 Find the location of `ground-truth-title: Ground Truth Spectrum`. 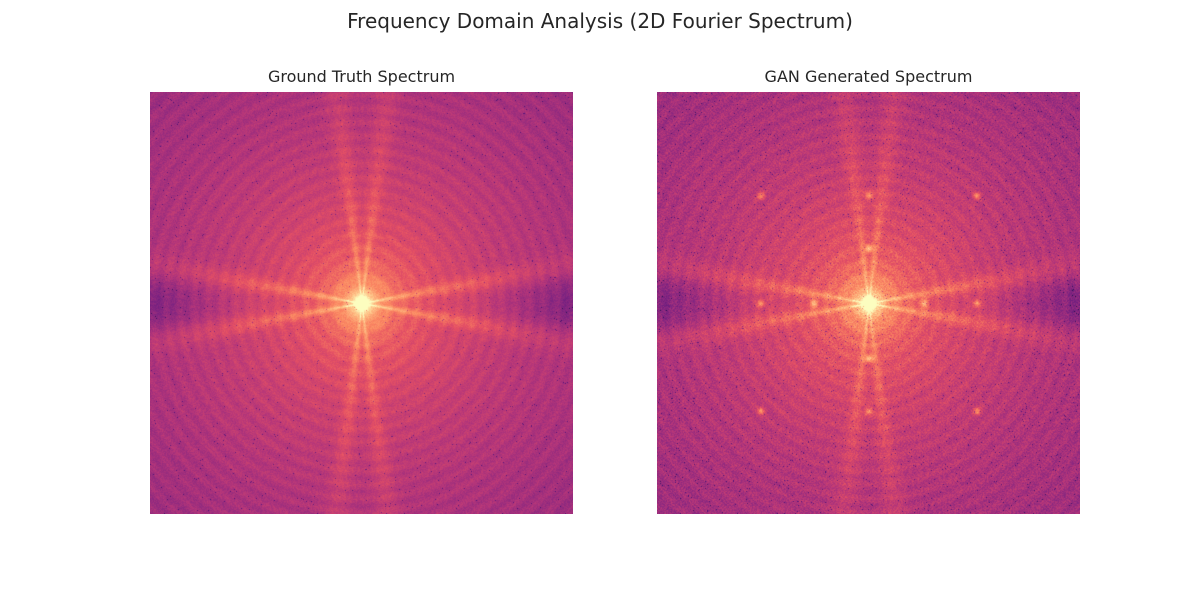

ground-truth-title: Ground Truth Spectrum is located at coordinates (361, 76).